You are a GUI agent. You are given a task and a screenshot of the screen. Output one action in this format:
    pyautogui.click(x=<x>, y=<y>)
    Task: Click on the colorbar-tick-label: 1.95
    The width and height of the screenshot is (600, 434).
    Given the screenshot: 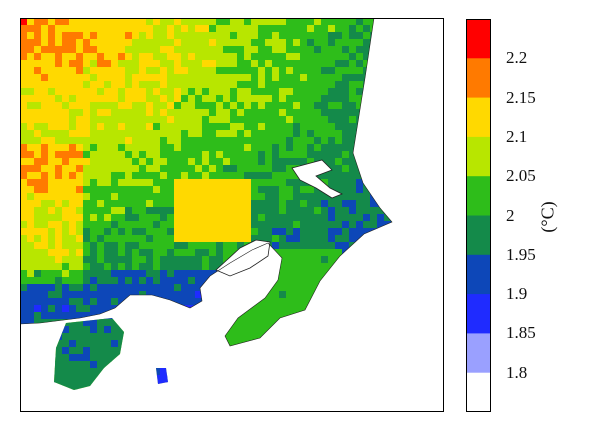 What is the action you would take?
    pyautogui.click(x=521, y=254)
    